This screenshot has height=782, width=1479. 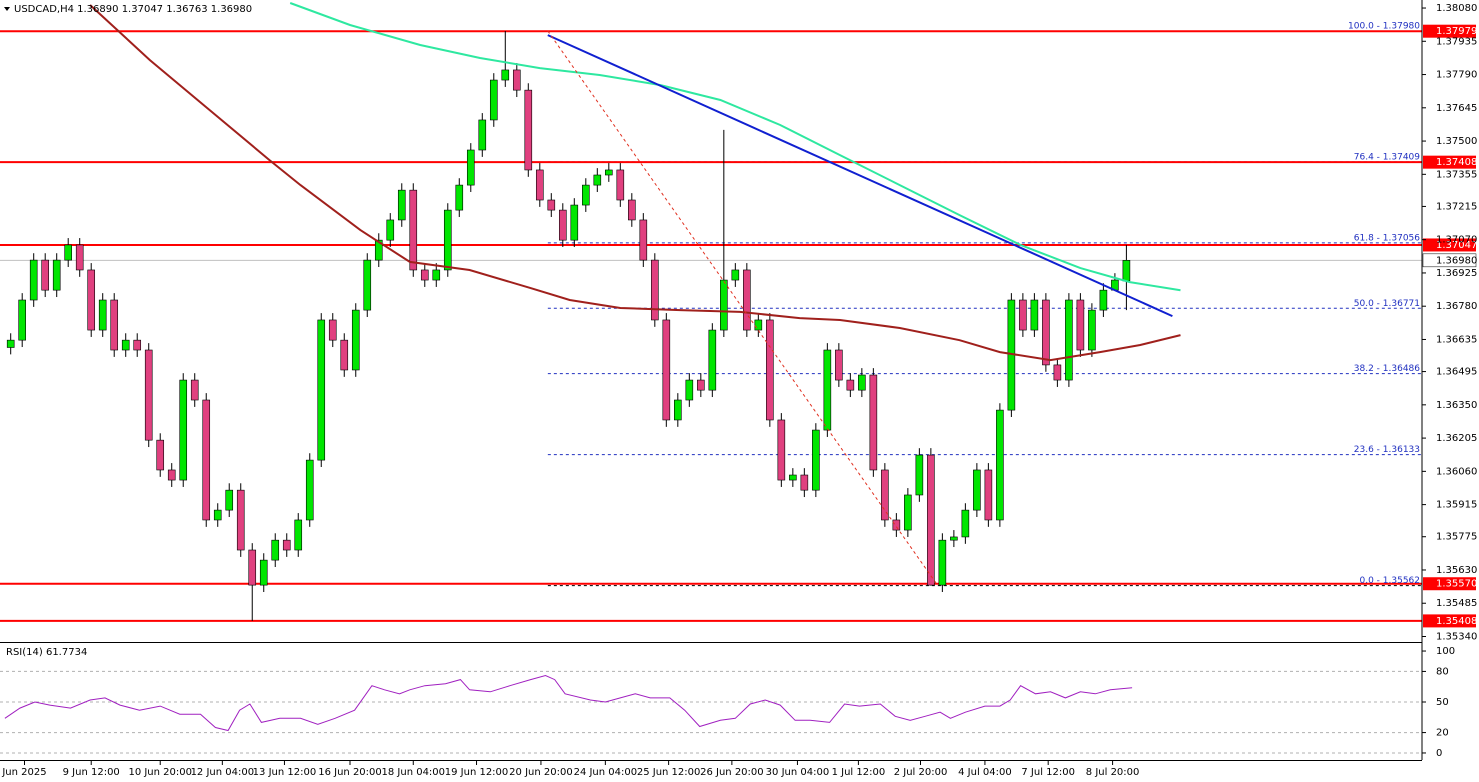 I want to click on x-tick-label: 1 Jul 12:00, so click(x=859, y=772).